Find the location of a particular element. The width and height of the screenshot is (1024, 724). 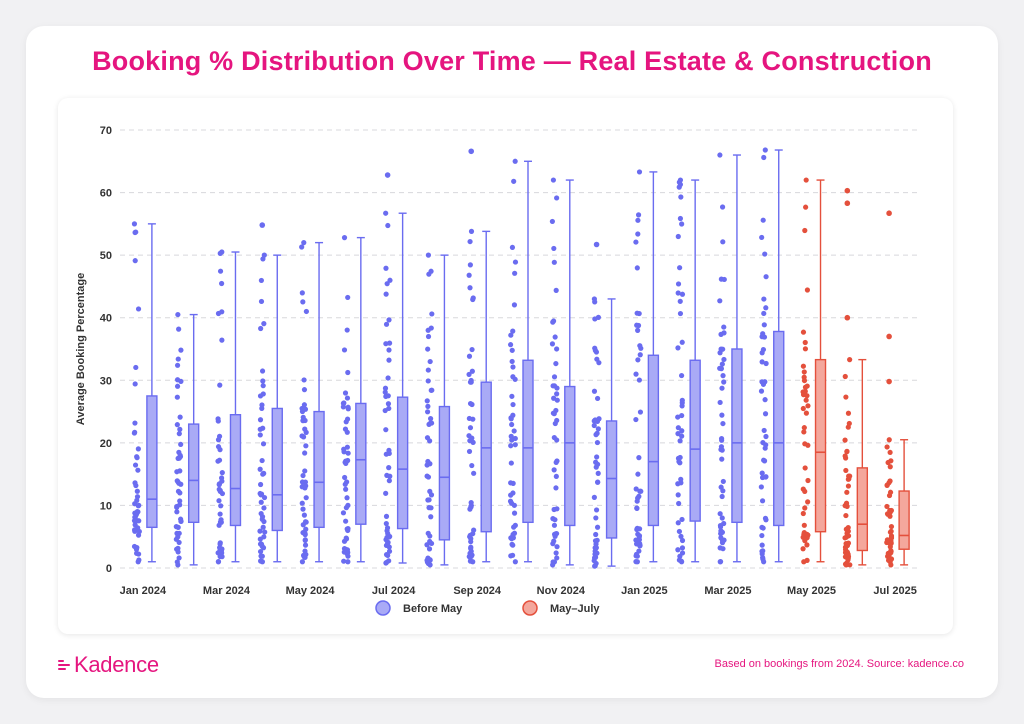

y-tick-label: 30 is located at coordinates (106, 381).